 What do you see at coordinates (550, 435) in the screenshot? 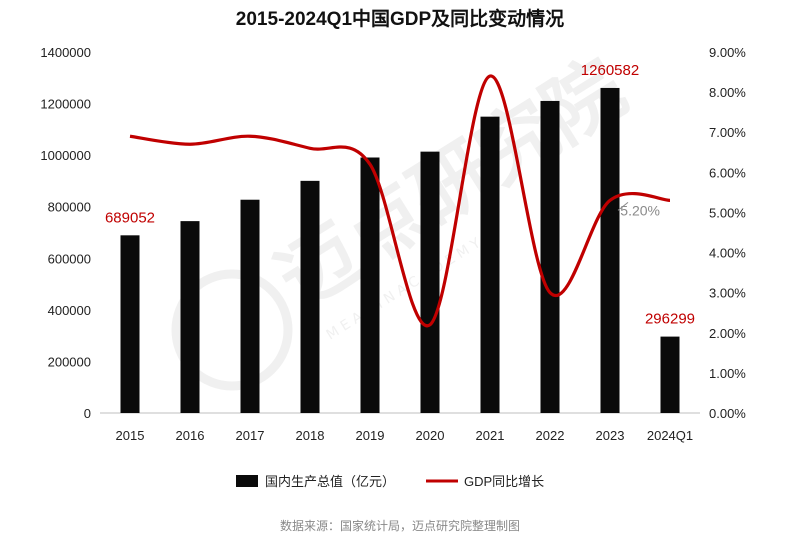
I see `x-tick-label: 2022` at bounding box center [550, 435].